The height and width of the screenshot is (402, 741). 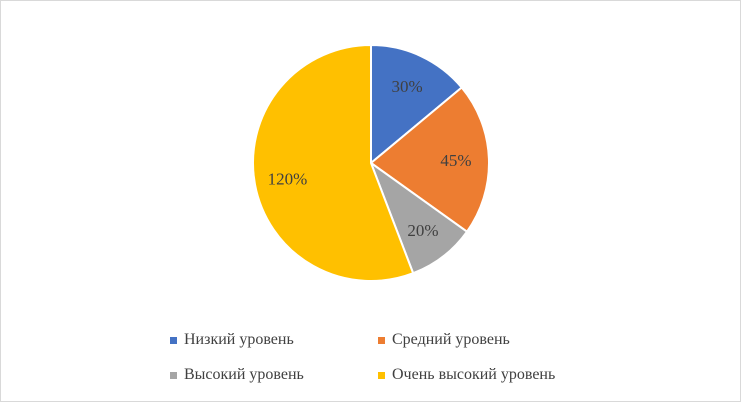 I want to click on pie-data-labels: 30% 45% 20% 120%, so click(x=370, y=158).